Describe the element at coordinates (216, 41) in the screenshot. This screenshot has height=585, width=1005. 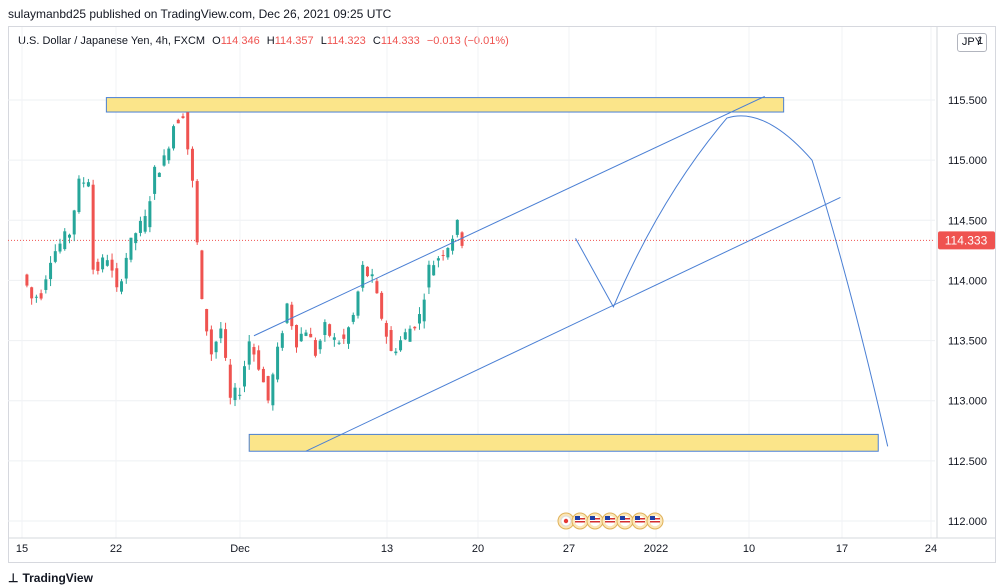
I see `legend-open-label: O` at that location.